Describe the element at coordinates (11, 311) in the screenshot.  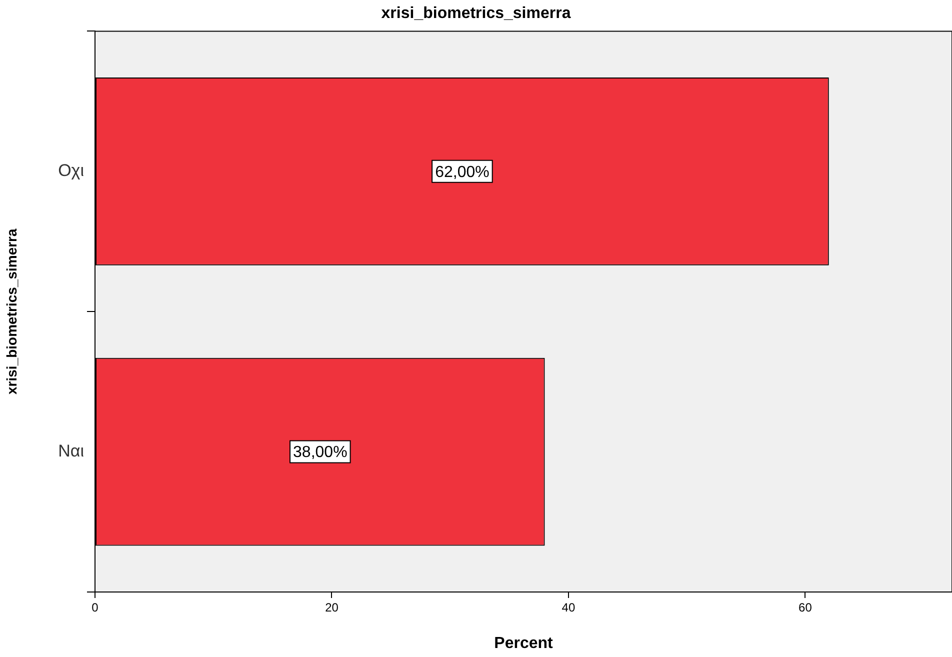
I see `y-axis-title: xrisi_biometrics_simerra` at that location.